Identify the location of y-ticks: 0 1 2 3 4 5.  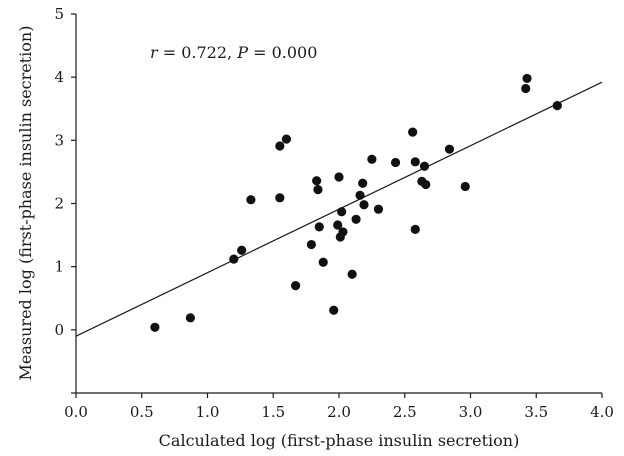
(65, 199).